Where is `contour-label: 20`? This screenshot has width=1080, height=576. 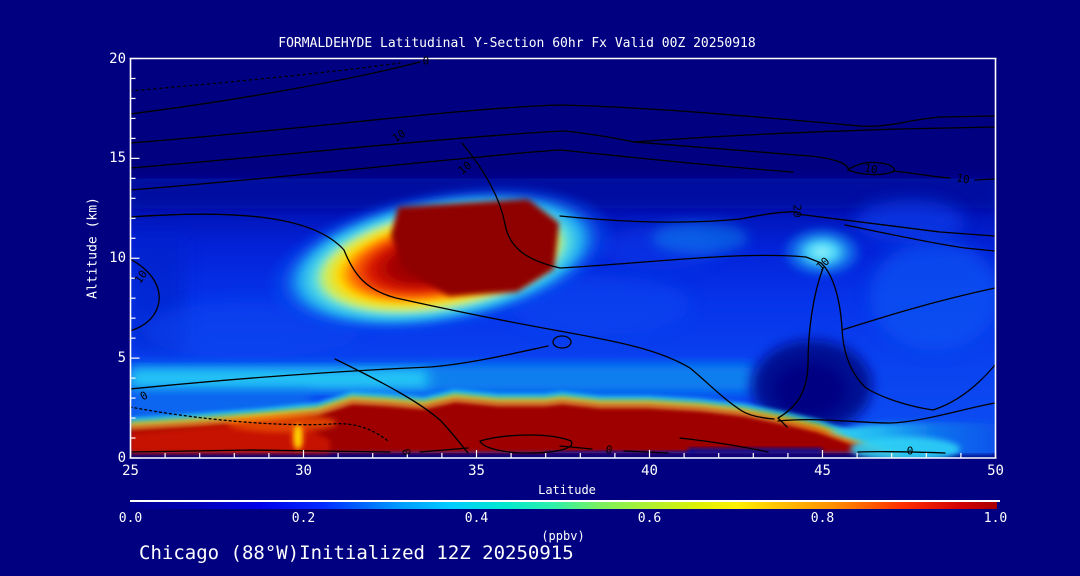 contour-label: 20 is located at coordinates (797, 211).